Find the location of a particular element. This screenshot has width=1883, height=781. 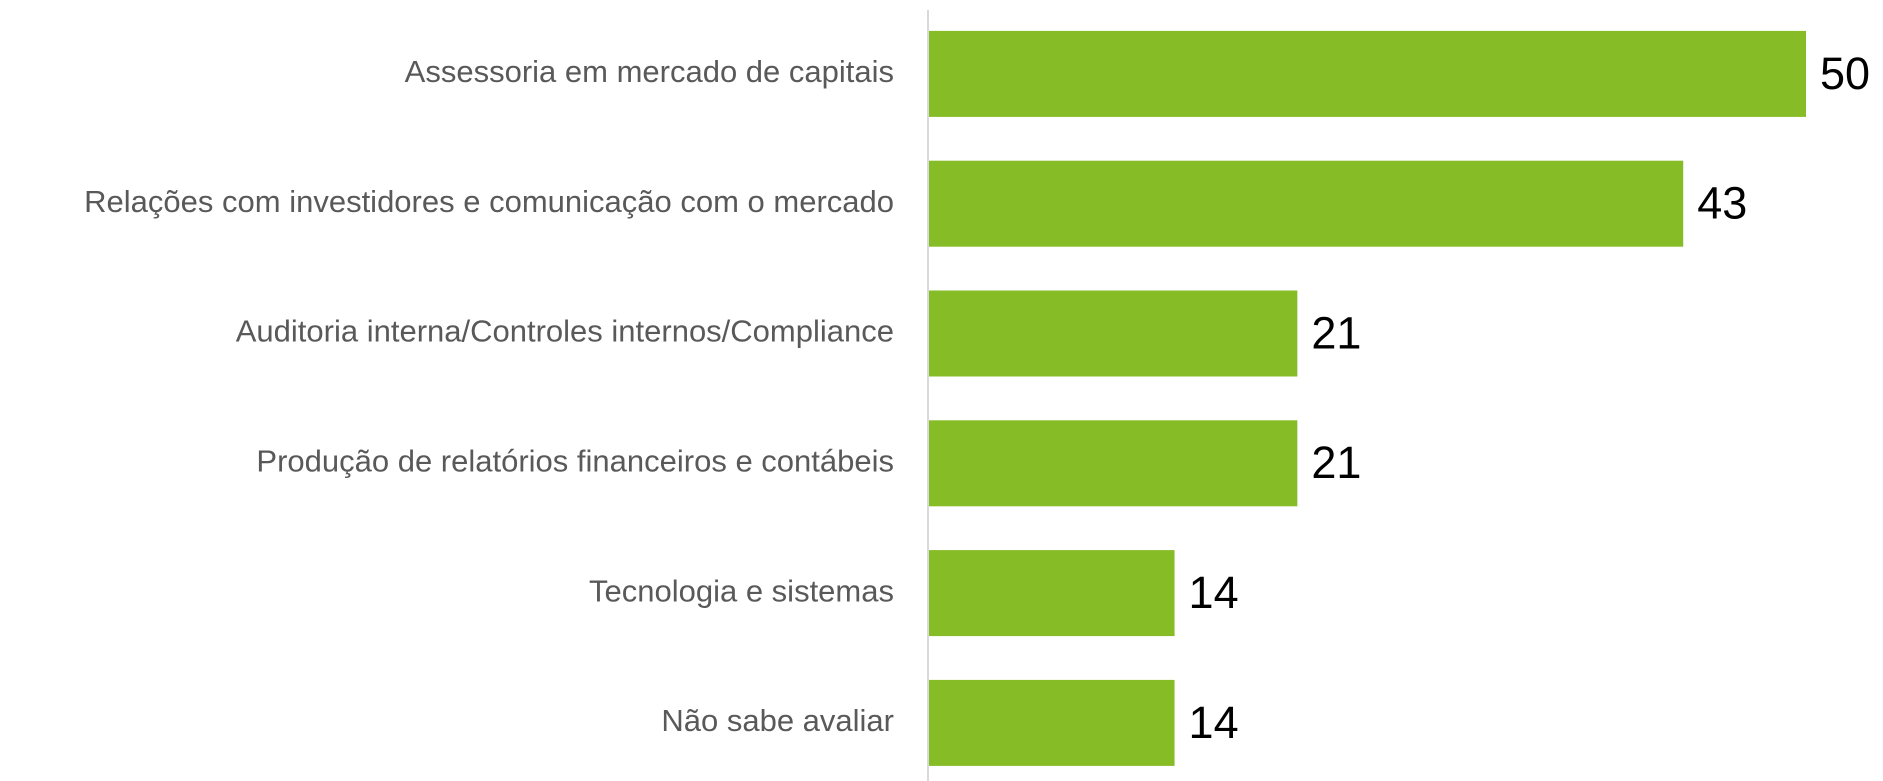

value-label: 43 is located at coordinates (1722, 203).